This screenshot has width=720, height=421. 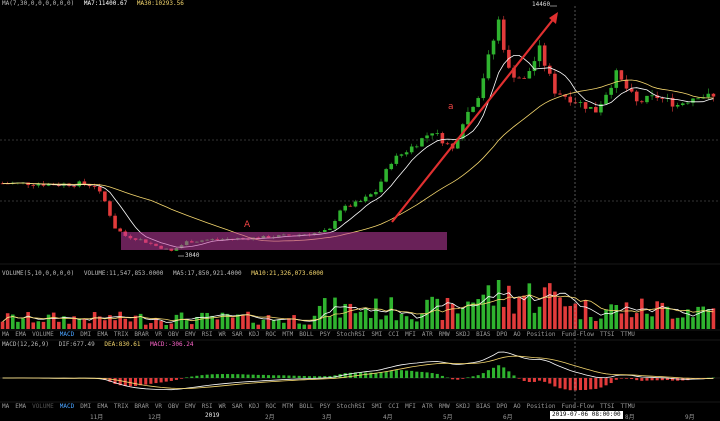 What do you see at coordinates (25, 344) in the screenshot?
I see `macd-label: MACD(12,26,9)` at bounding box center [25, 344].